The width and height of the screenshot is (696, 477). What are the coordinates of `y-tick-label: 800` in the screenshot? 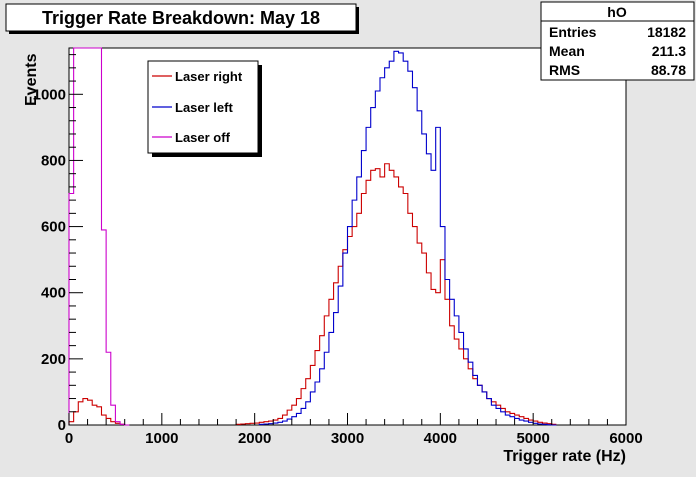 It's located at (53, 160).